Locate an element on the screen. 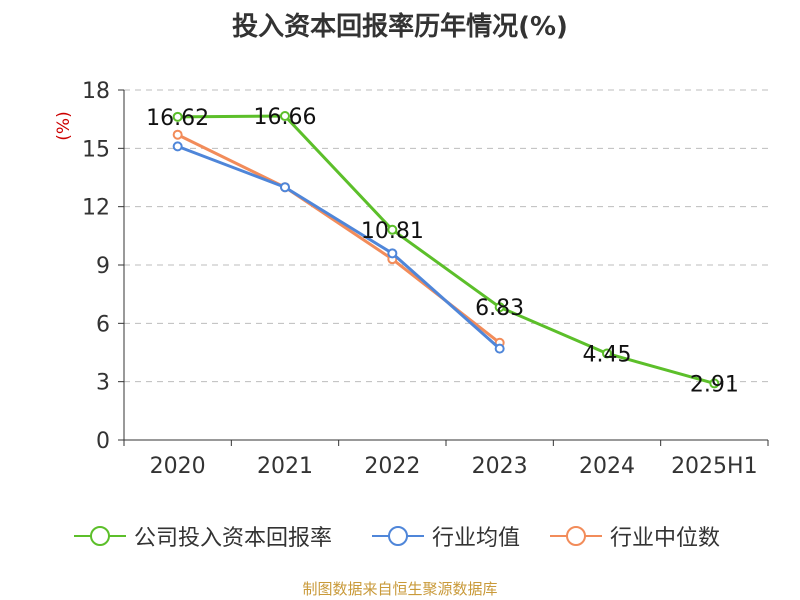 This screenshot has width=800, height=600. series-0-point-2020 is located at coordinates (177, 116).